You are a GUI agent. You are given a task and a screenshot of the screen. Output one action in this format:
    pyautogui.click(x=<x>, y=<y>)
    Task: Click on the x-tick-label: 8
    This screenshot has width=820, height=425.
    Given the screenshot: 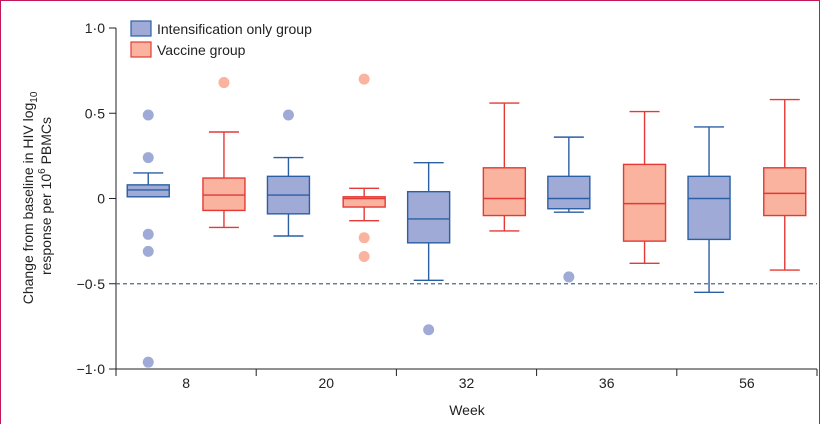 What is the action you would take?
    pyautogui.click(x=186, y=383)
    